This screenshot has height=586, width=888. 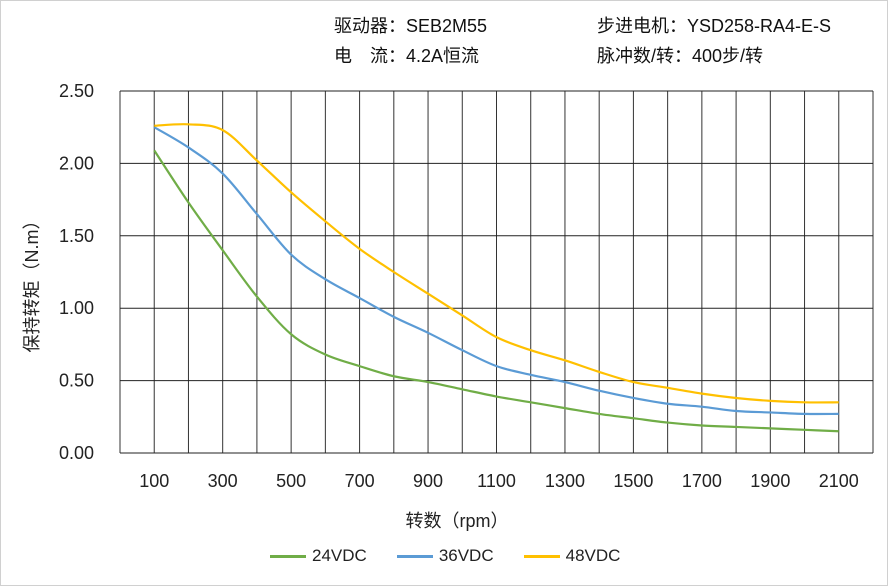 I want to click on driver-label: 驱动器：SEB2M55, so click(x=411, y=26).